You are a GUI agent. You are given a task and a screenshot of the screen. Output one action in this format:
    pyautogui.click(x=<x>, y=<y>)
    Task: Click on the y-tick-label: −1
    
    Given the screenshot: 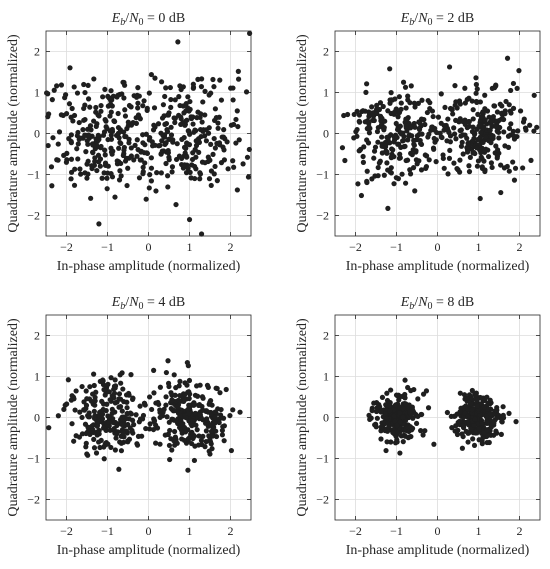 What is the action you would take?
    pyautogui.click(x=322, y=175)
    